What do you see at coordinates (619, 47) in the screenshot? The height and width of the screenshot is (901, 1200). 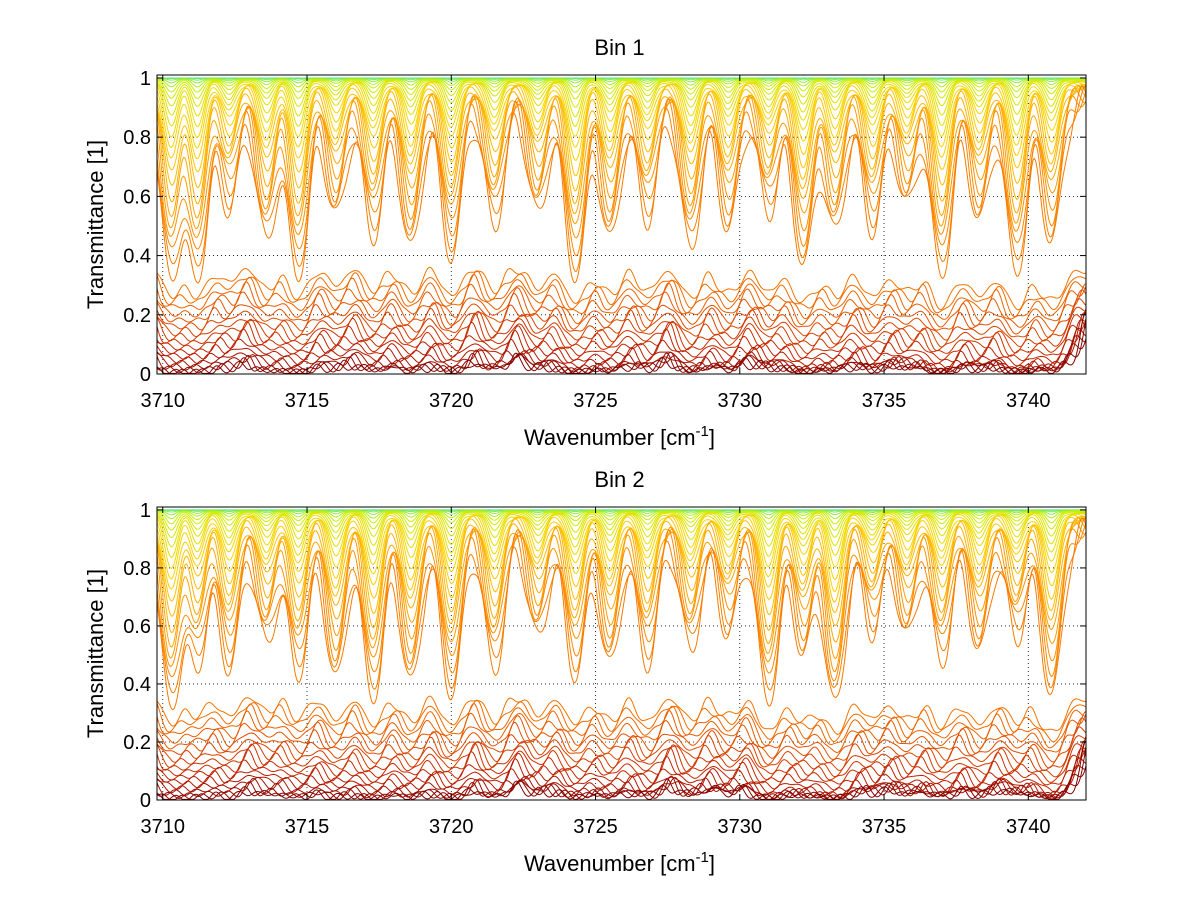 I see `chart-title: Bin 1` at bounding box center [619, 47].